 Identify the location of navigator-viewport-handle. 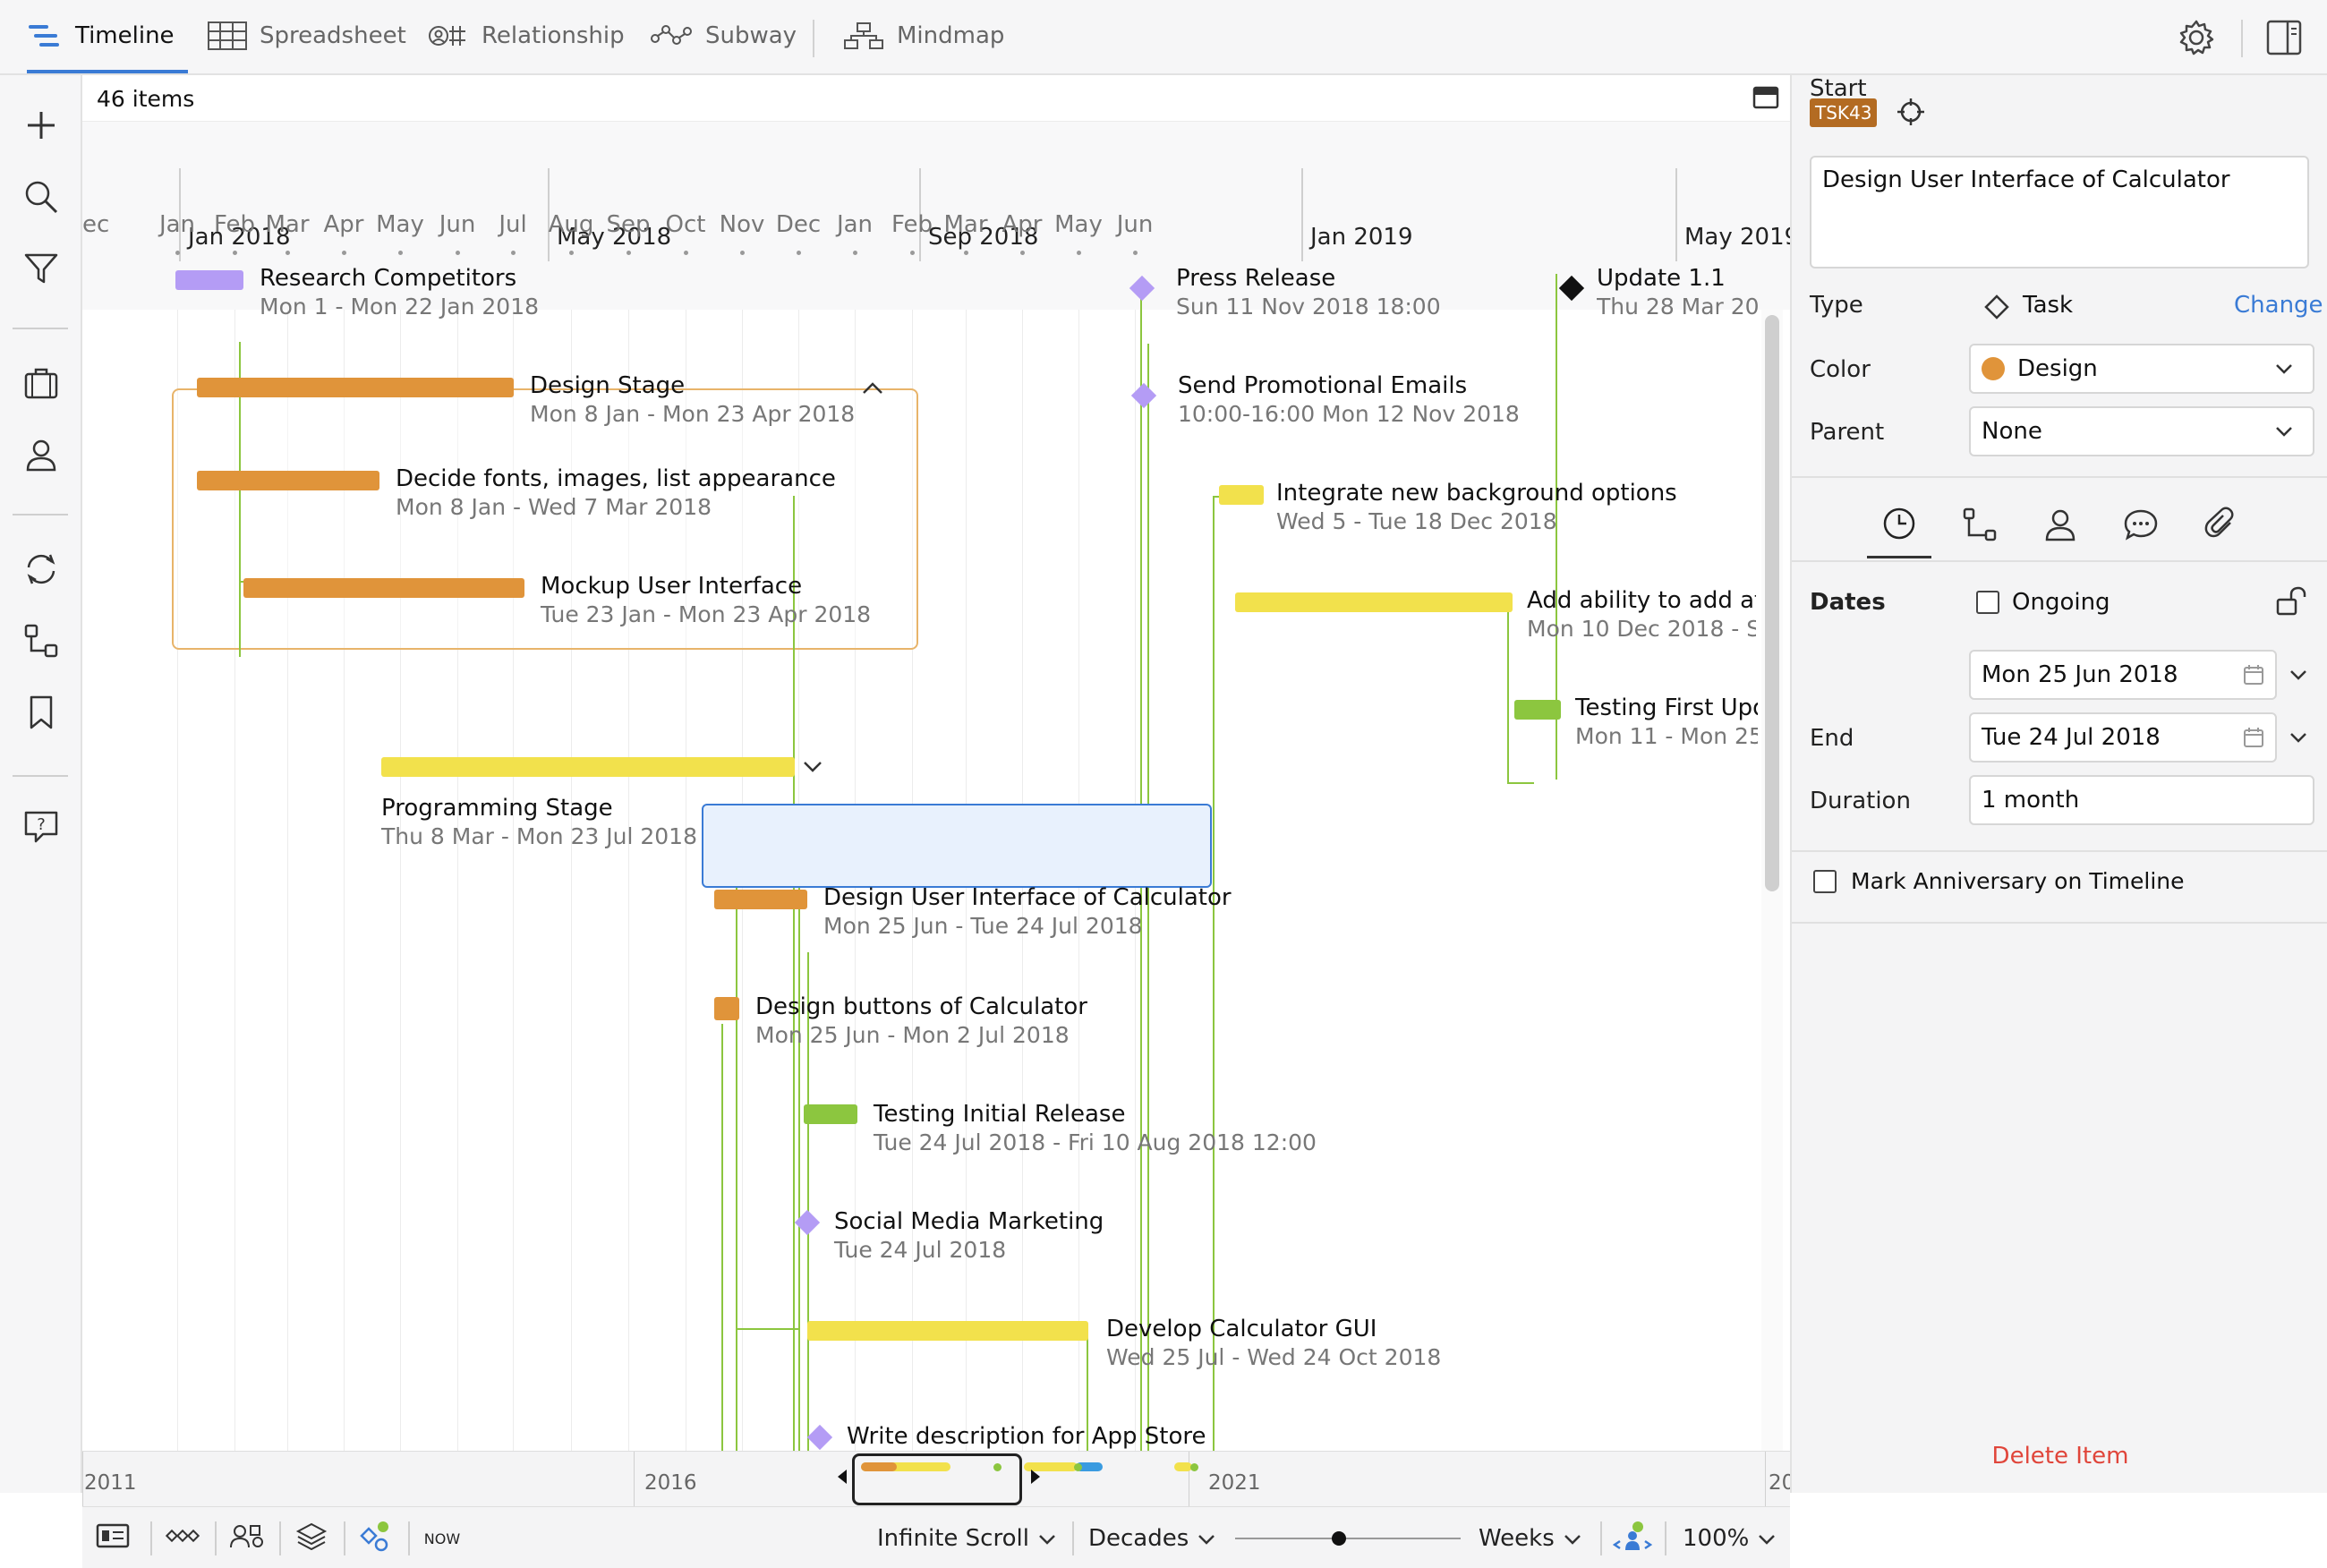
(937, 1479).